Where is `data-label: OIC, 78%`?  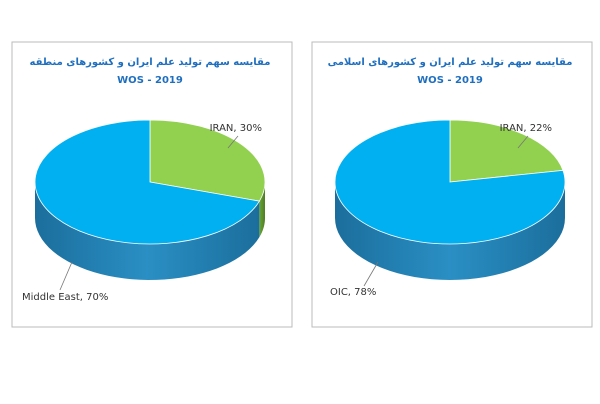
data-label: OIC, 78% is located at coordinates (353, 292).